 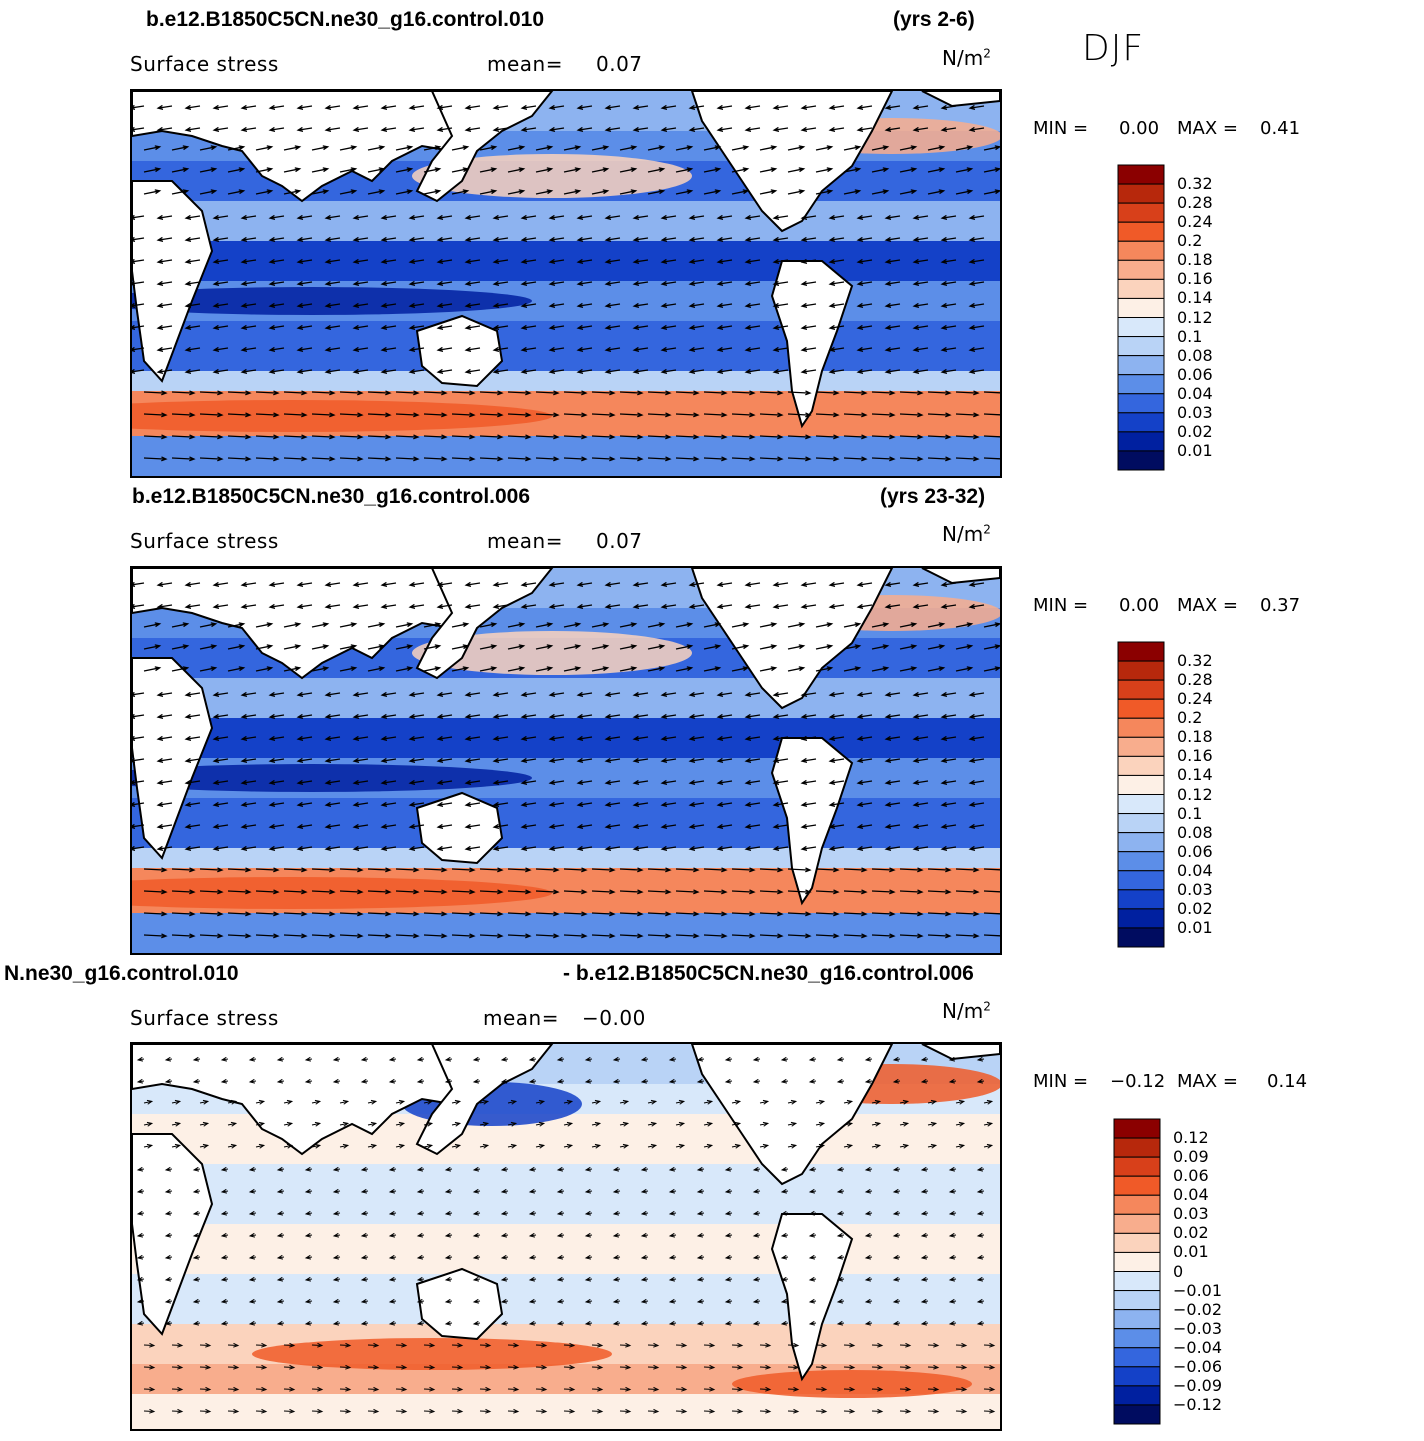 What do you see at coordinates (619, 64) in the screenshot?
I see `panel1-mean-value: 0.07` at bounding box center [619, 64].